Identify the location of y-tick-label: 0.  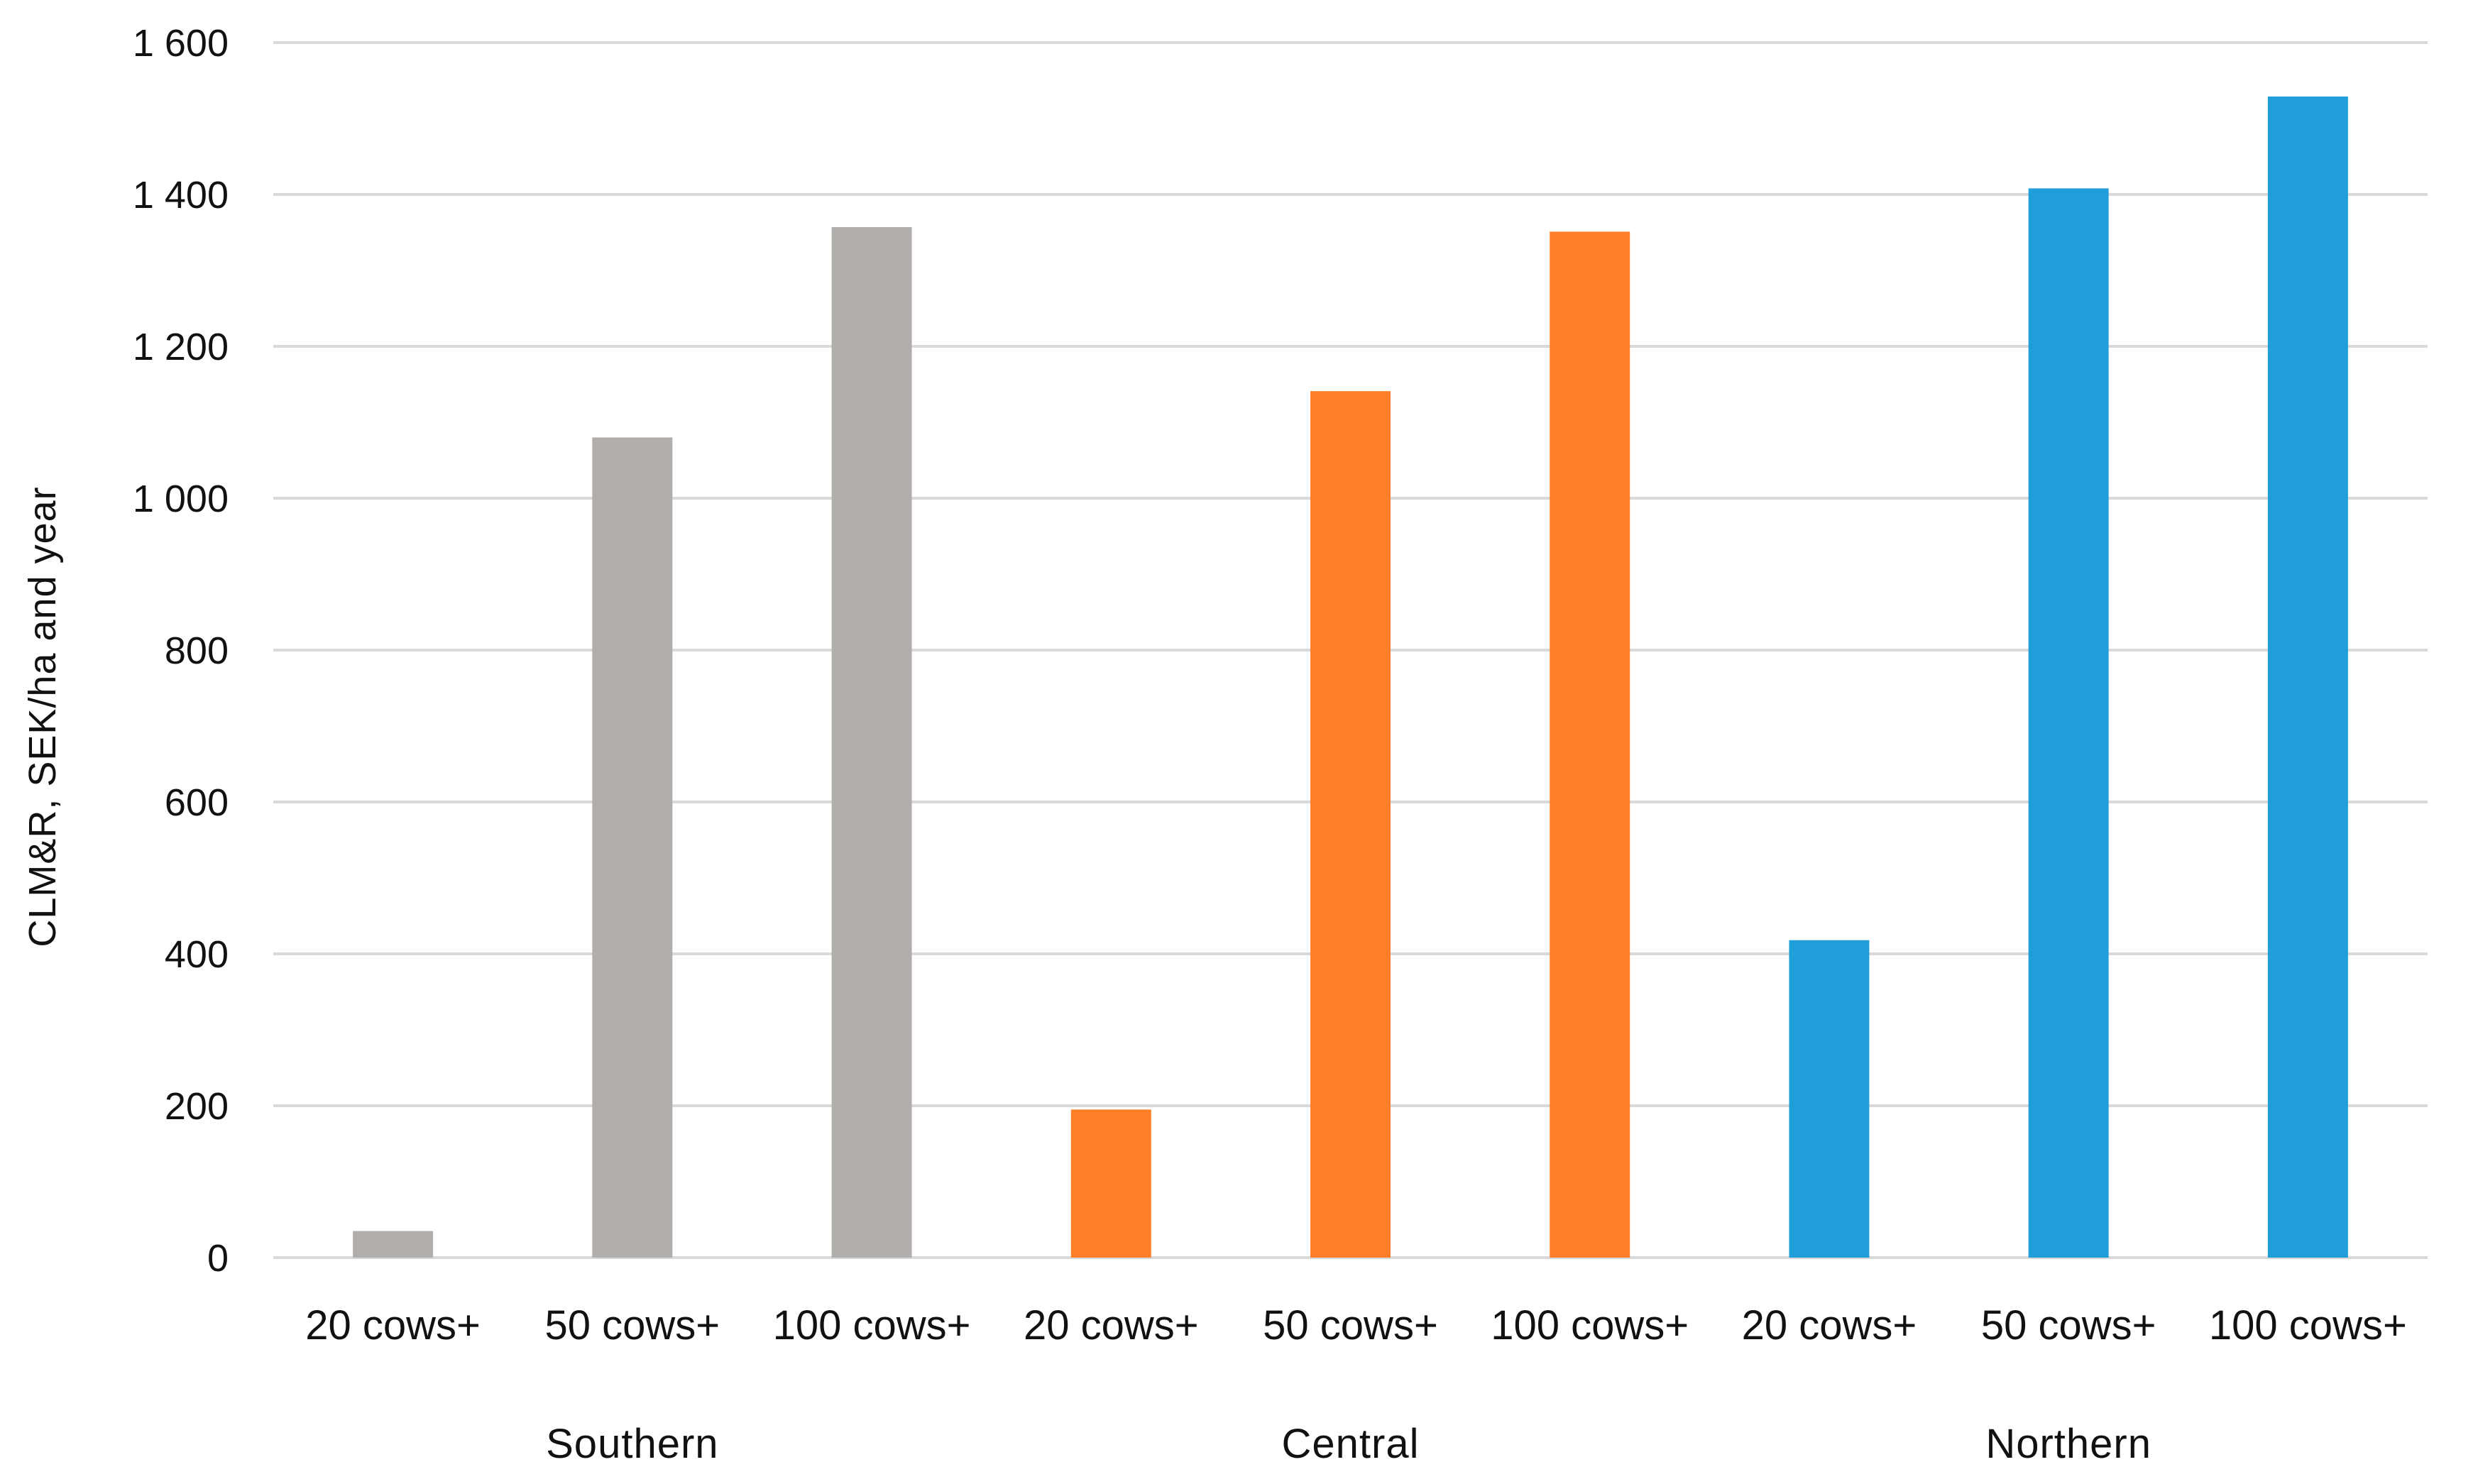
(218, 1258).